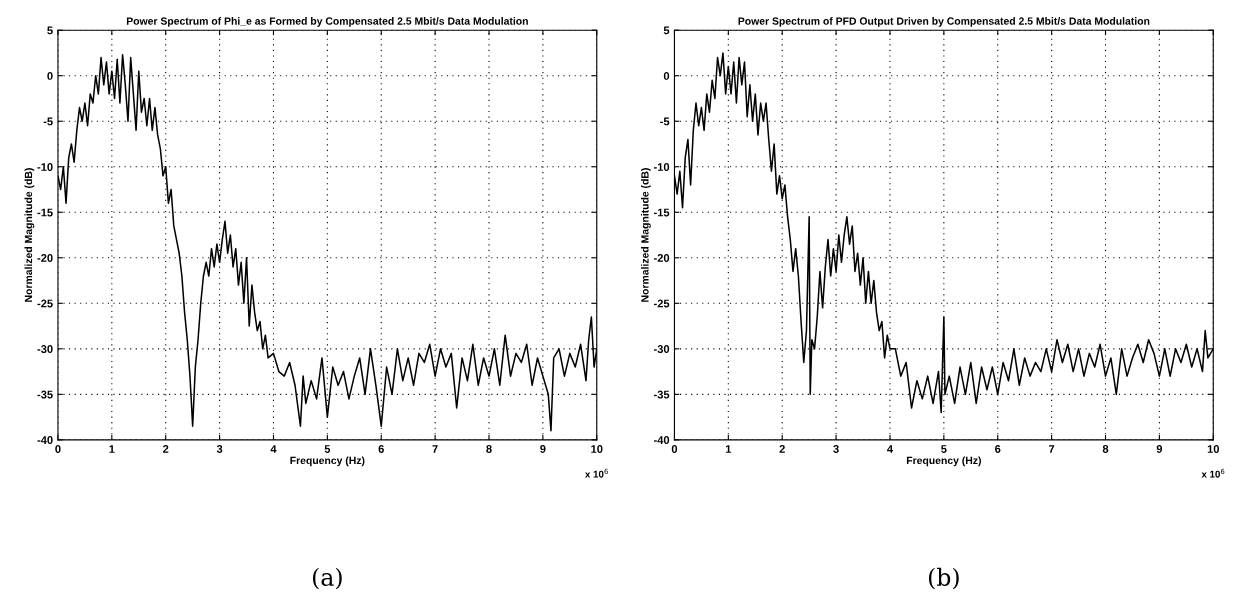  I want to click on chart-title: Power Spectrum of Phi_e as Formed by Compensated 2.5 Mbit/s Data Modulation, so click(327, 22).